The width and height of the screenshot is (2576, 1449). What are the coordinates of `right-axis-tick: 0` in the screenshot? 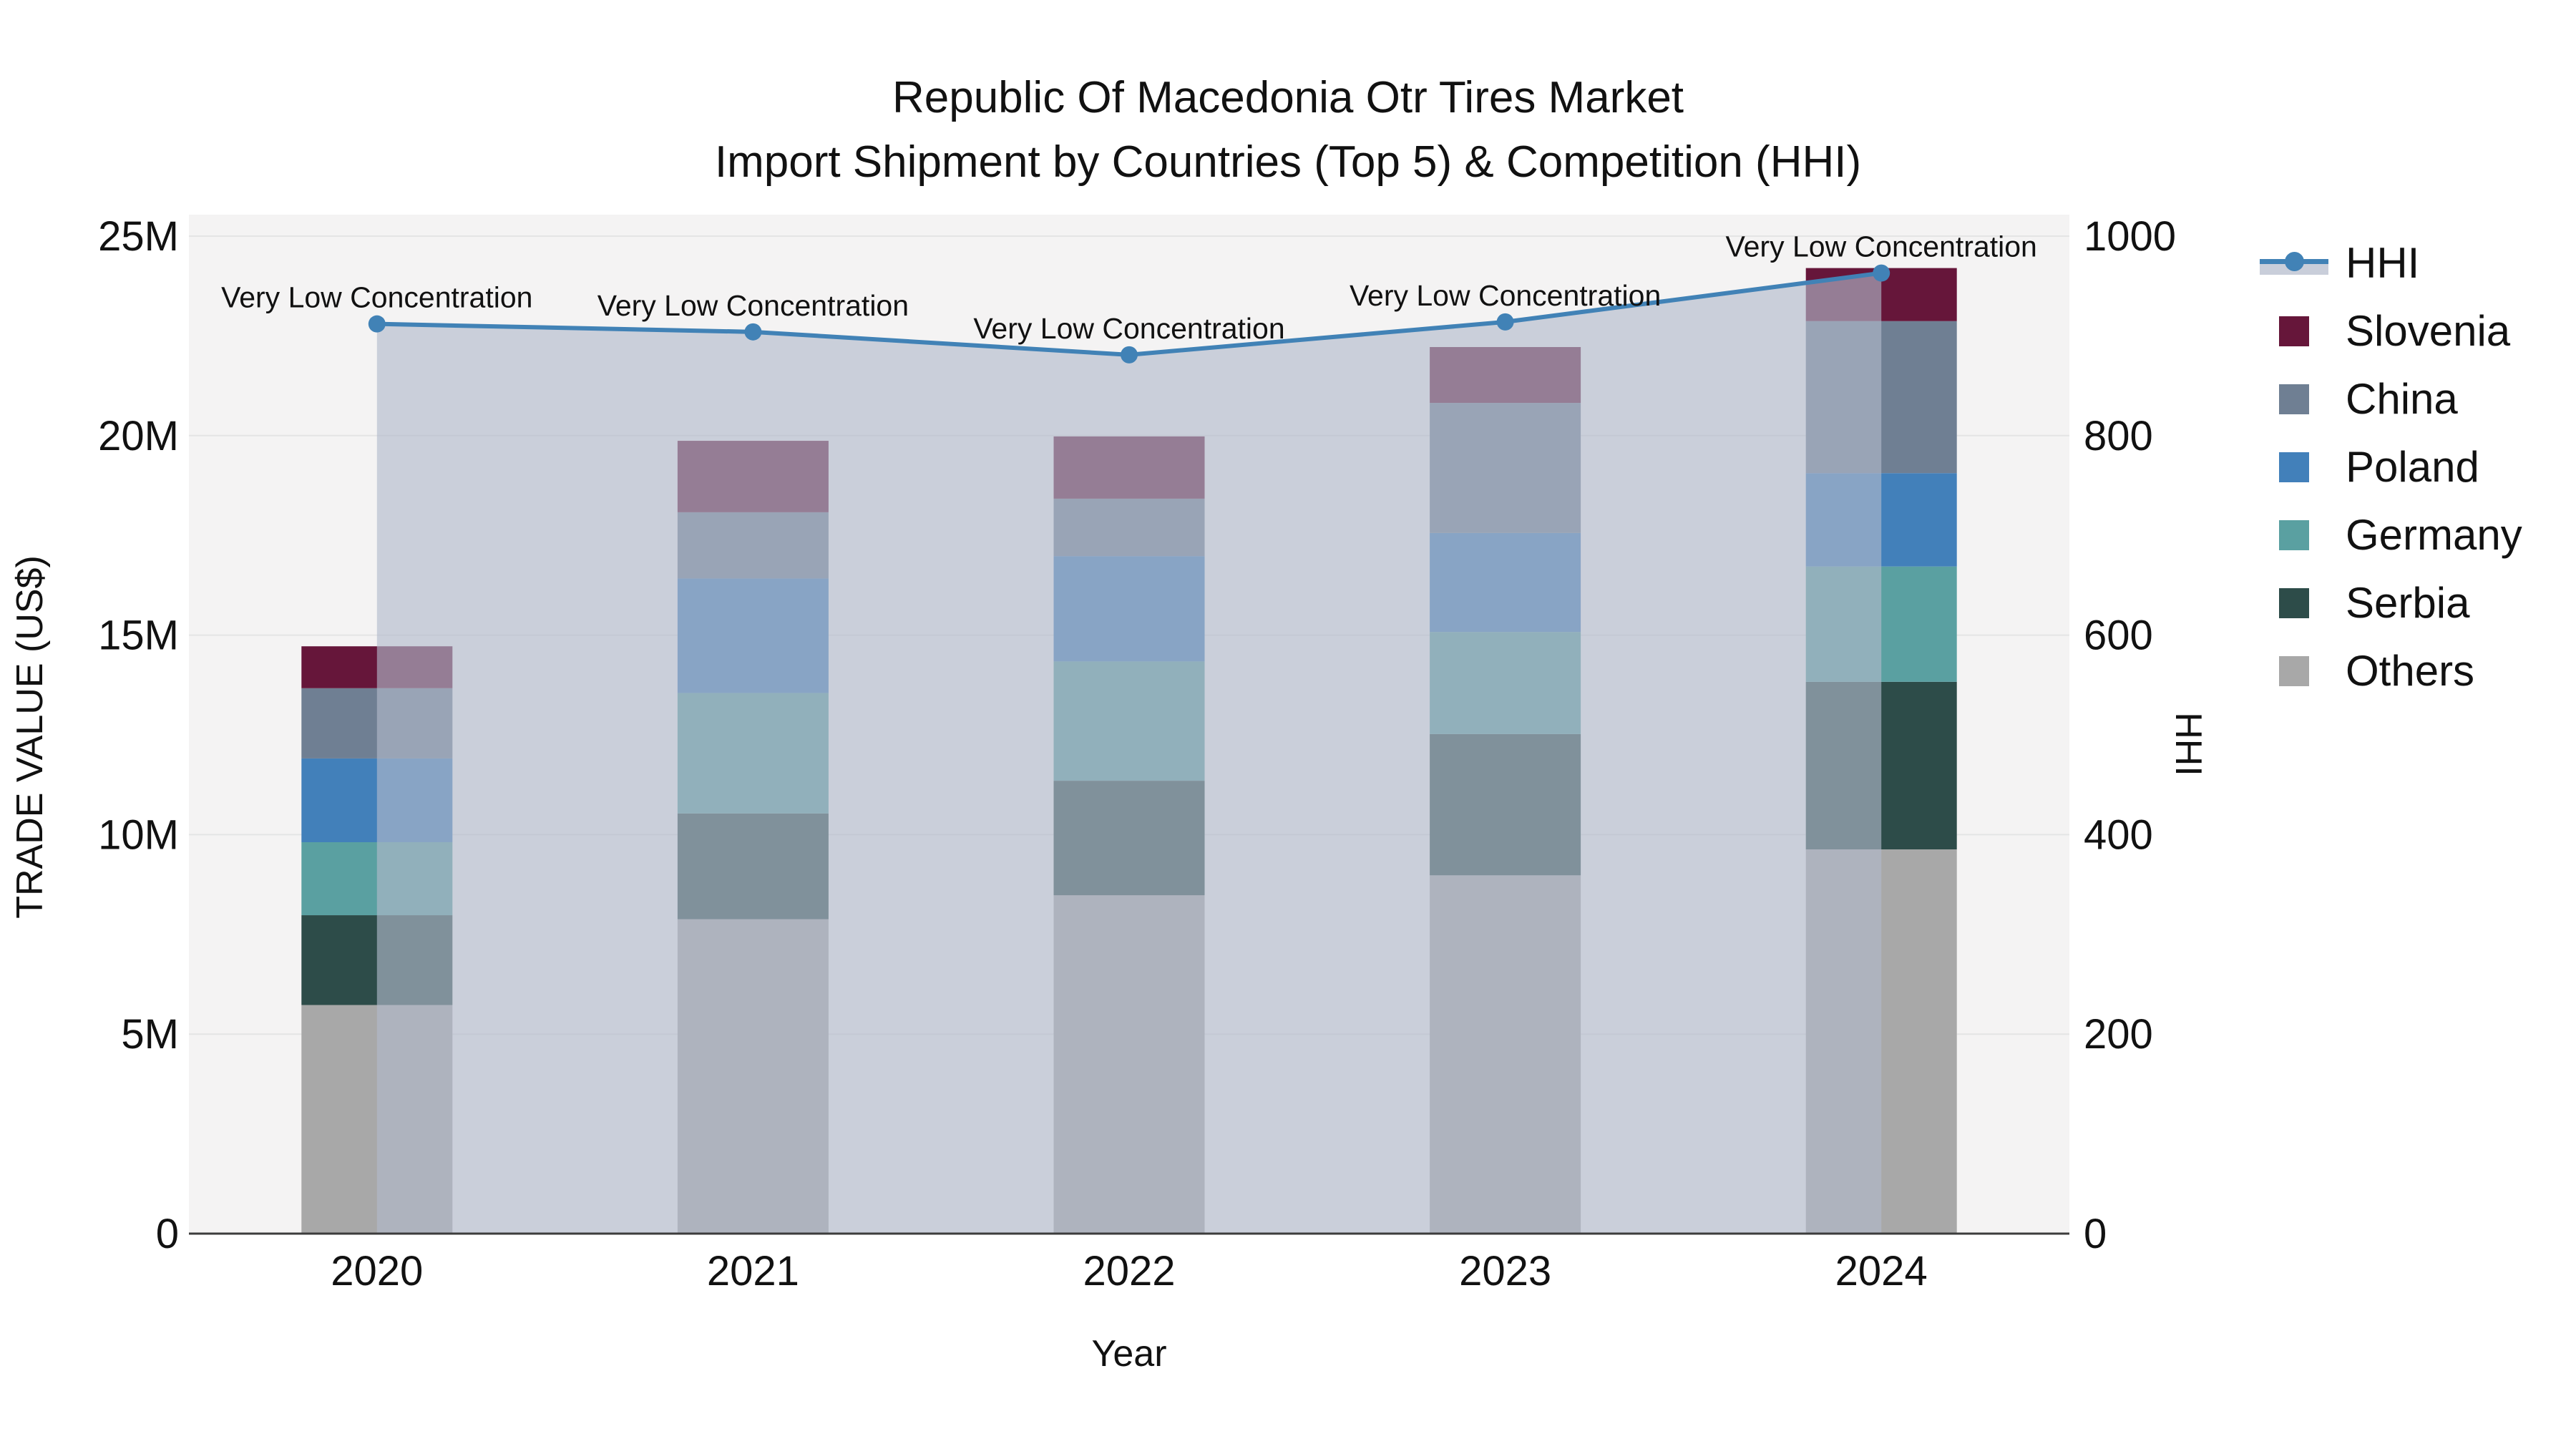 It's located at (2095, 1234).